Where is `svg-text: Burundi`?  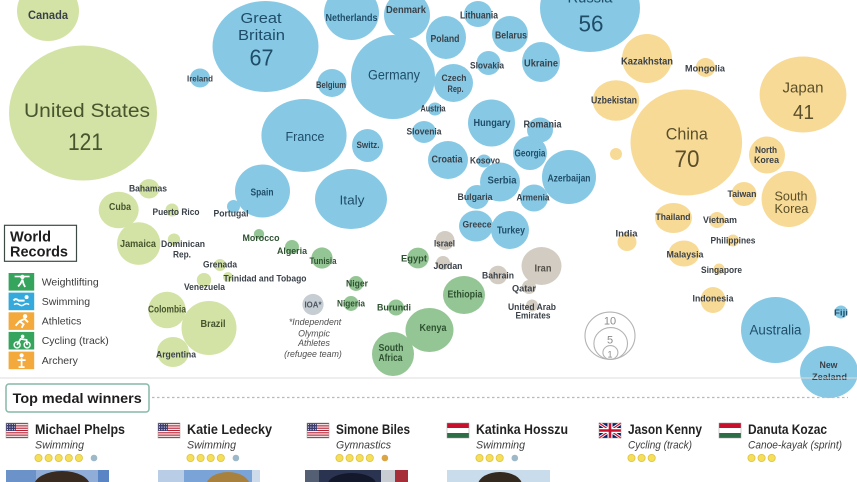 svg-text: Burundi is located at coordinates (394, 307).